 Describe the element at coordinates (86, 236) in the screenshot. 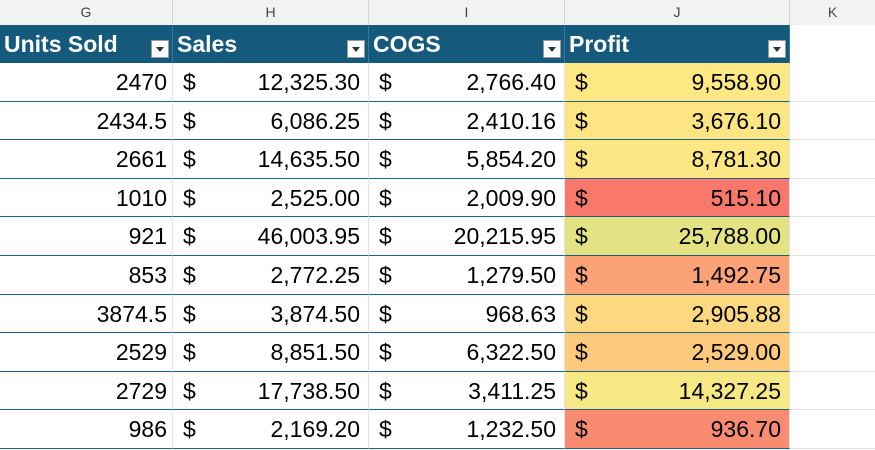

I see `units-sold-cell: 921` at that location.